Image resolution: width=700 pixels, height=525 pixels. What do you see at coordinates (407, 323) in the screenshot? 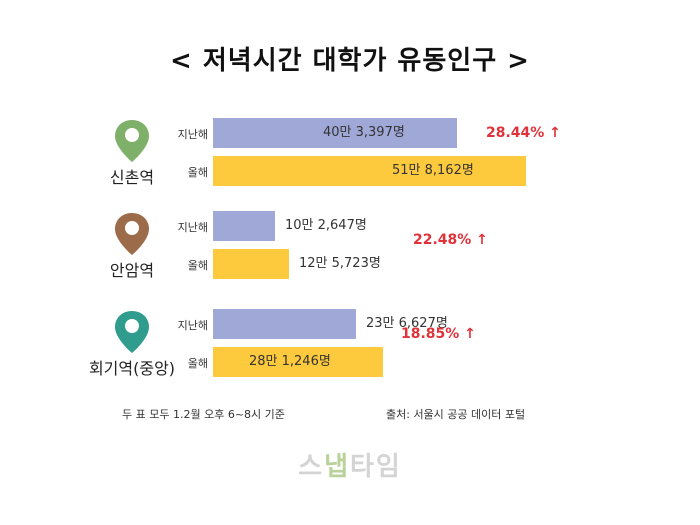
I see `bar-value-label: 23만 6,627명` at bounding box center [407, 323].